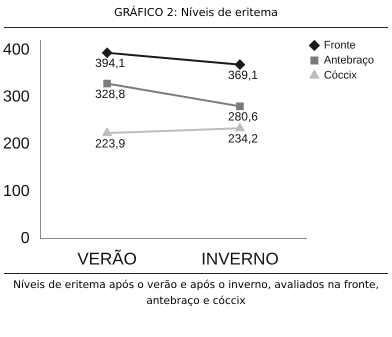 The height and width of the screenshot is (337, 392). I want to click on chart-title: GRÁFICO 2: Níveis de eritema, so click(196, 14).